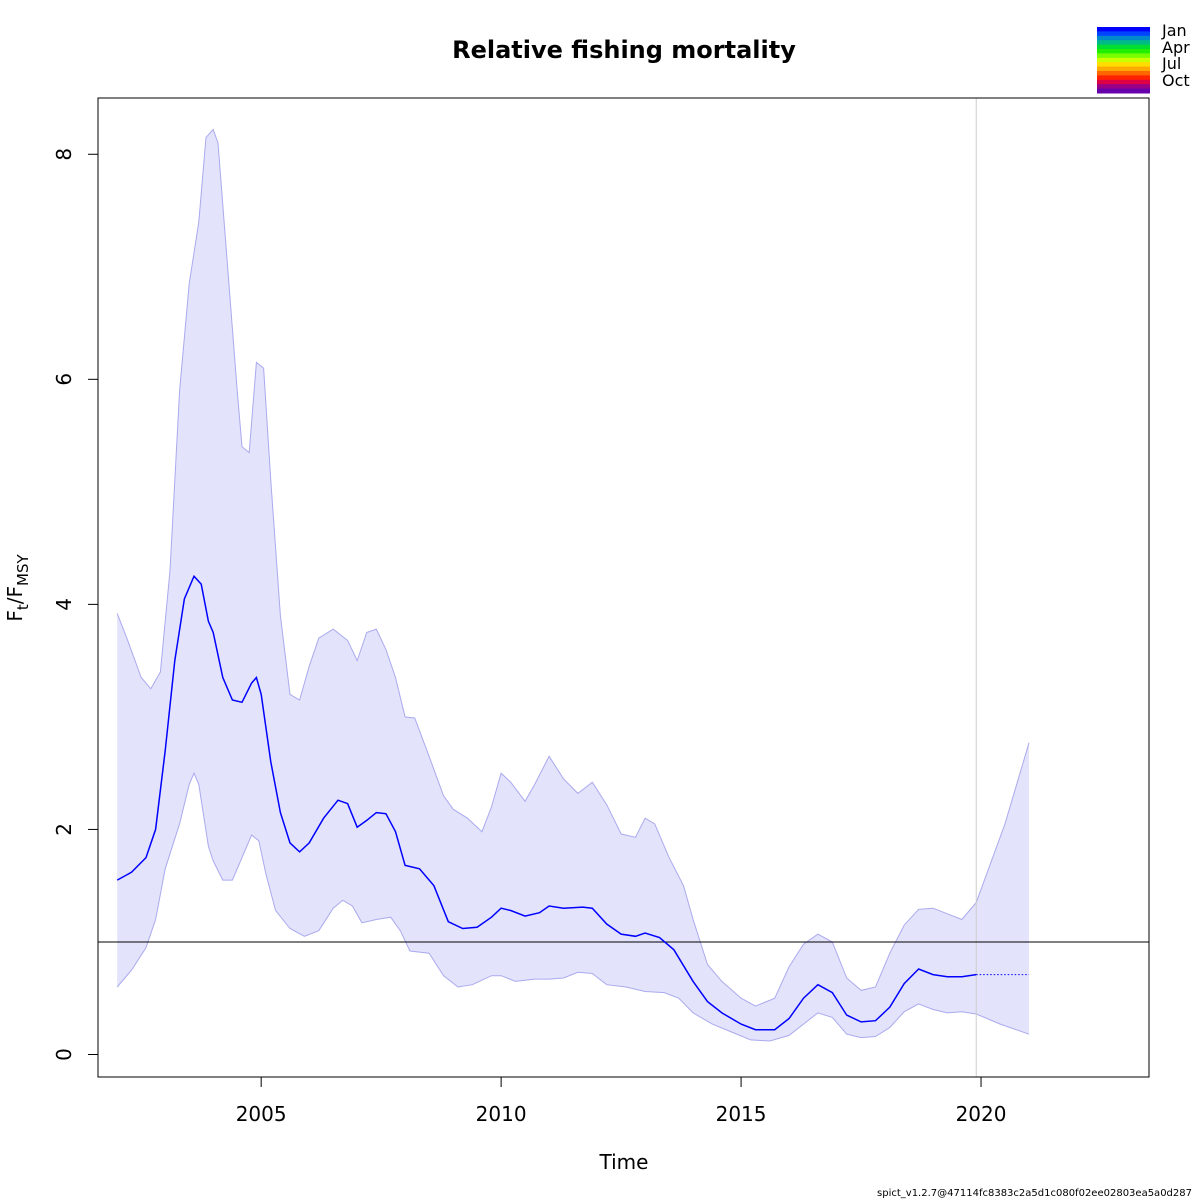 This screenshot has height=1200, width=1200. I want to click on y-tick-label: 6, so click(64, 379).